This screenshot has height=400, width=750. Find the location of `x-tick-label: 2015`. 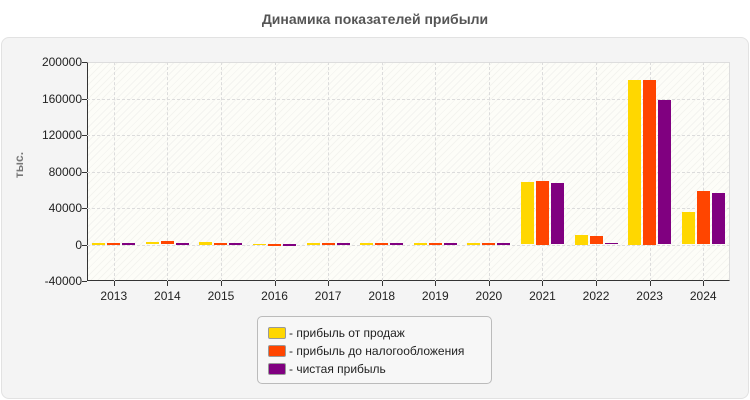

x-tick-label: 2015 is located at coordinates (221, 296).